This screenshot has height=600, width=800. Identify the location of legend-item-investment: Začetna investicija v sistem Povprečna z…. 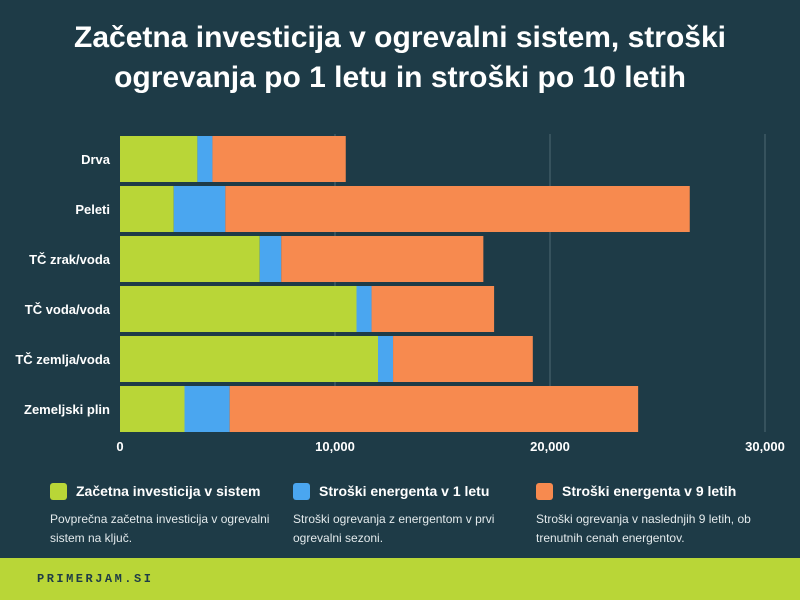
(170, 513).